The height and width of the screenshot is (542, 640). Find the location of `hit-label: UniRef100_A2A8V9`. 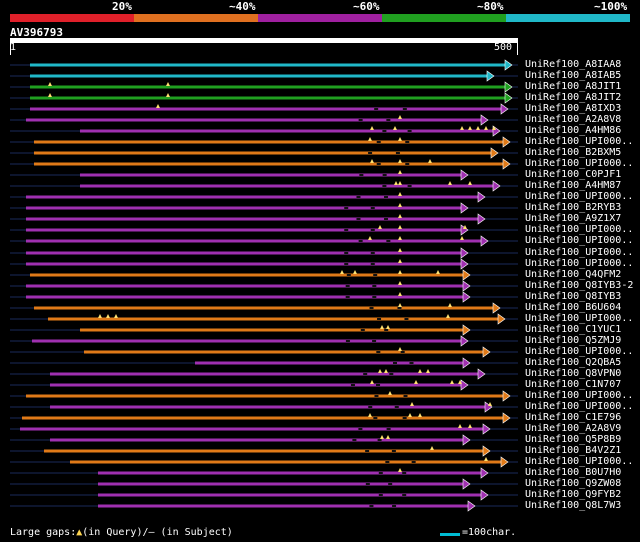

hit-label: UniRef100_A2A8V9 is located at coordinates (573, 428).